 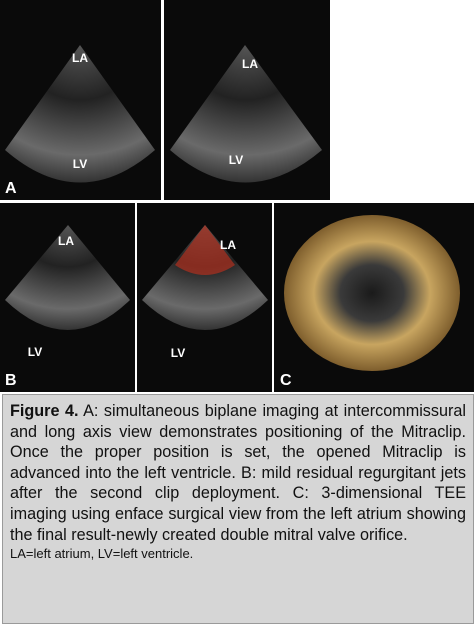 I want to click on divider, so click(x=162, y=100).